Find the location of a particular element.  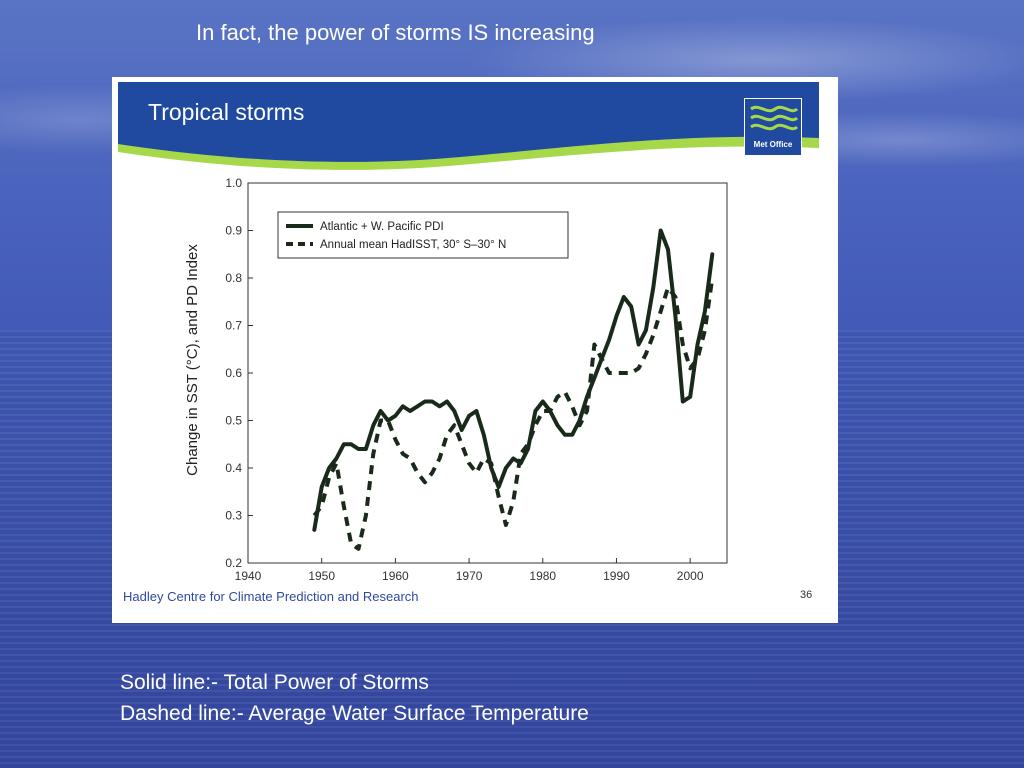

legend-label: Annual mean HadISST, 30° S–30° N is located at coordinates (413, 245).